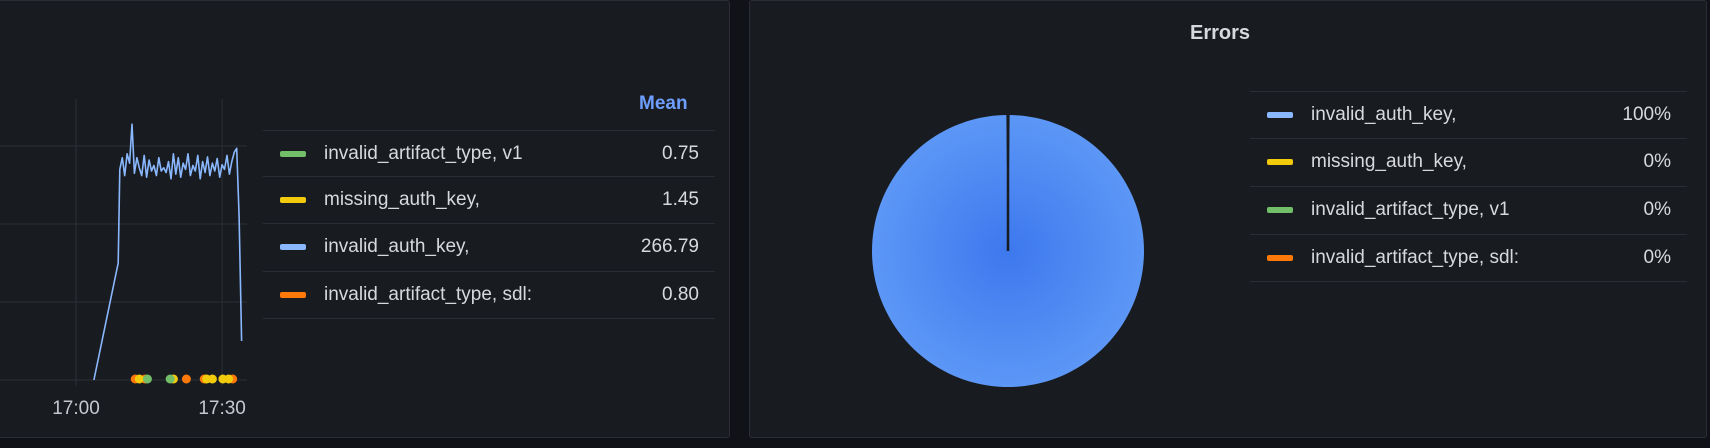 The height and width of the screenshot is (448, 1710). I want to click on x-tick-label: 17:00, so click(76, 408).